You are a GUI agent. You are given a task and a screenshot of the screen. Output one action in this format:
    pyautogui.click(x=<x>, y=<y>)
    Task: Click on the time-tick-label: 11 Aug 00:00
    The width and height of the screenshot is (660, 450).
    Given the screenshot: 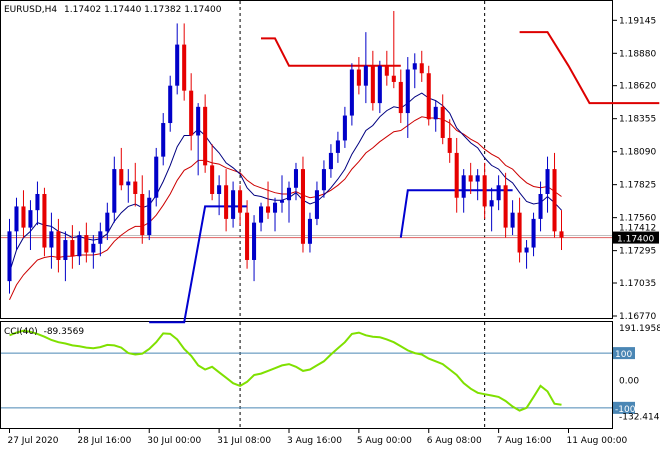 What is the action you would take?
    pyautogui.click(x=596, y=441)
    